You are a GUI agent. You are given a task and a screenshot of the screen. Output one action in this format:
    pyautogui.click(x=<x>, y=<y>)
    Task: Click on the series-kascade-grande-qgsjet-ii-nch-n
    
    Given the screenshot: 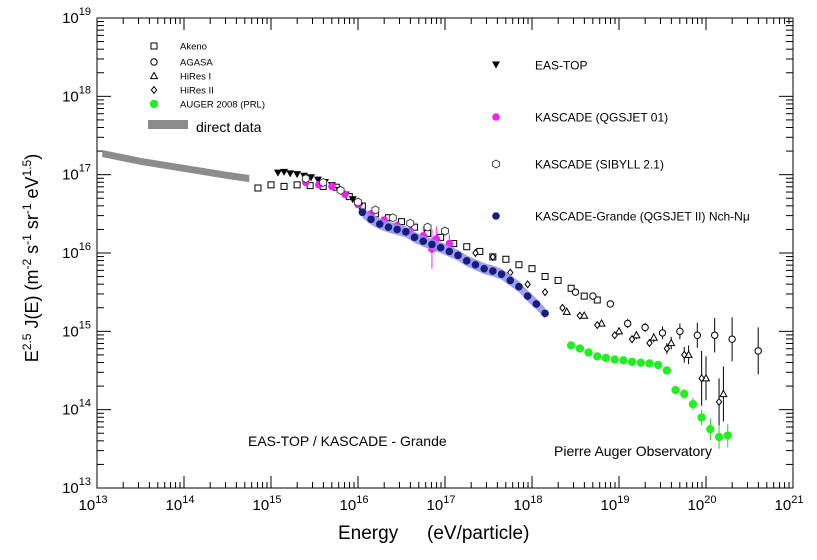 What is the action you would take?
    pyautogui.click(x=453, y=262)
    